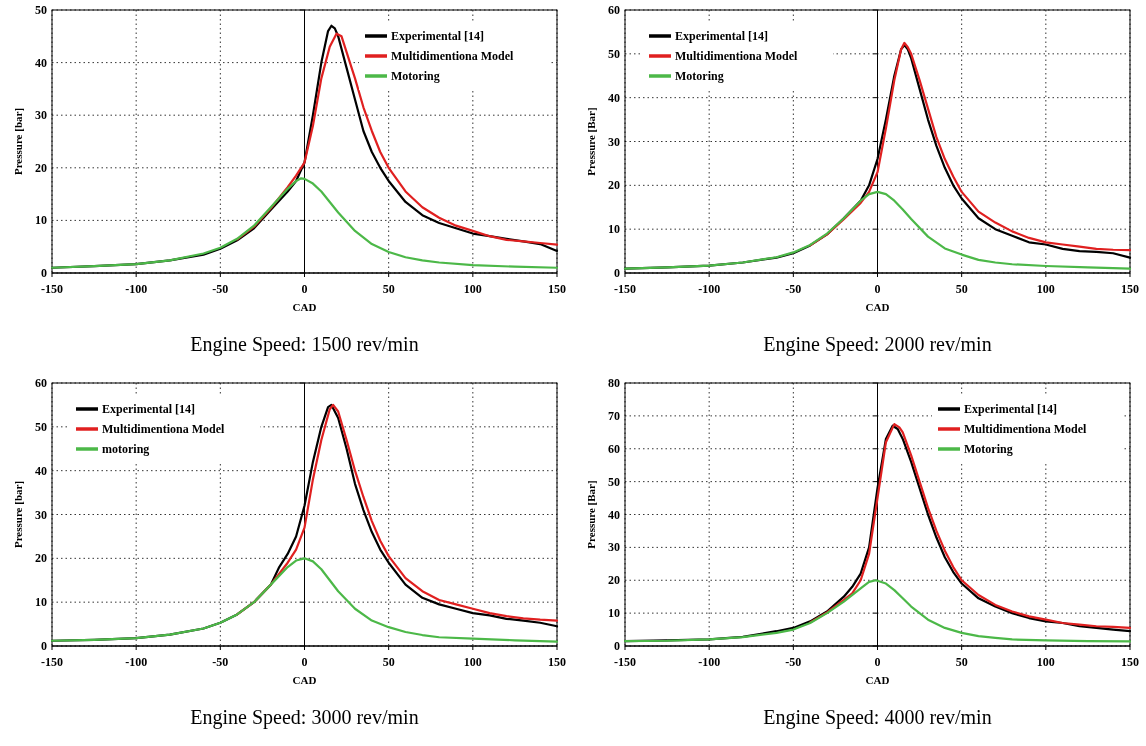  Describe the element at coordinates (614, 415) in the screenshot. I see `y-tick-label: 70` at that location.